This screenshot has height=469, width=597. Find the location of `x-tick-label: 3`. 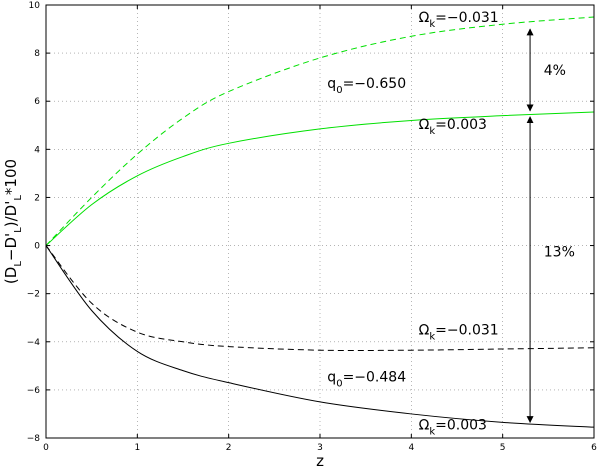

x-tick-label: 3 is located at coordinates (320, 448).